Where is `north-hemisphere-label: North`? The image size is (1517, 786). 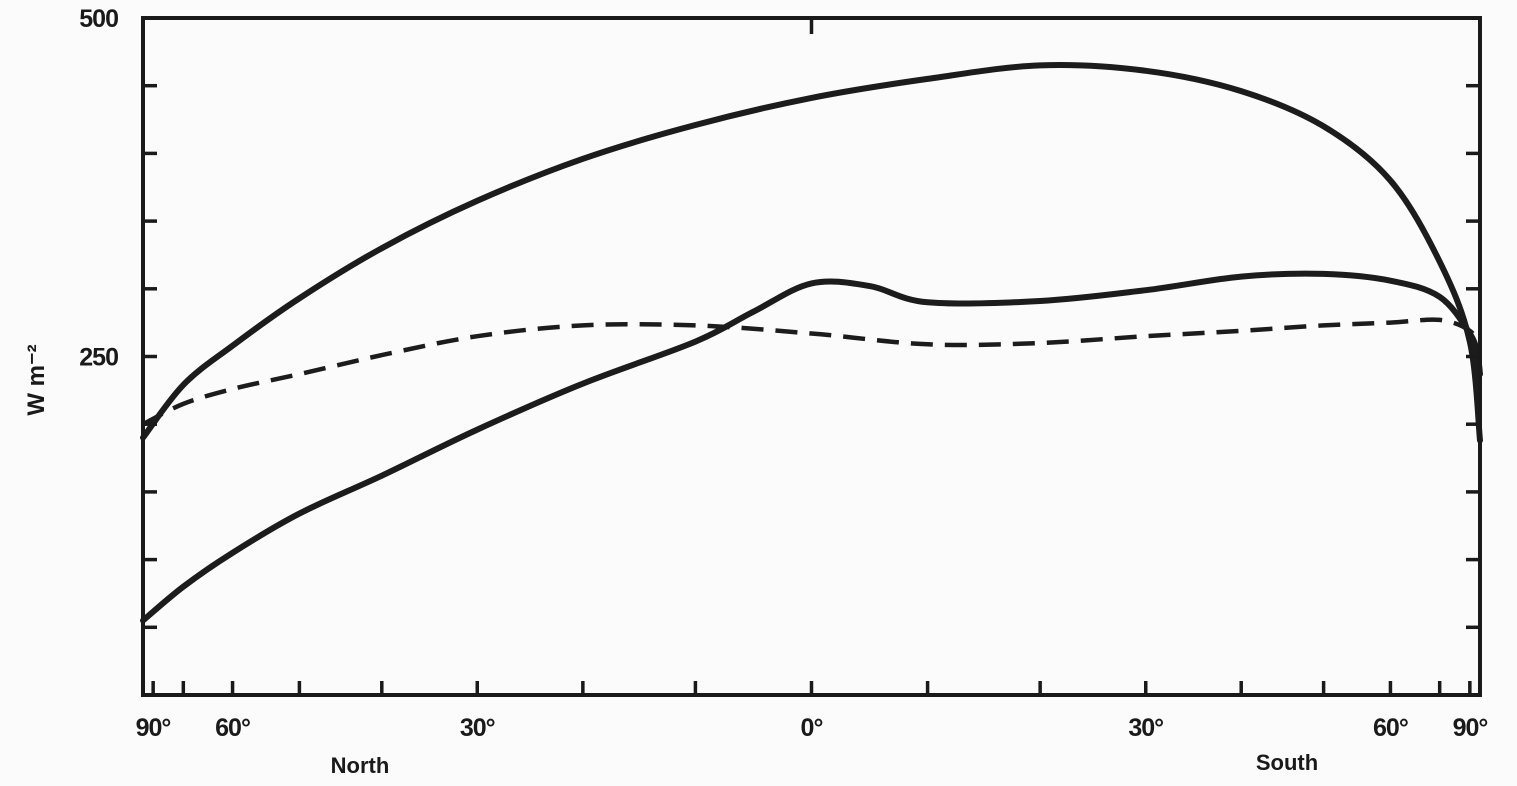 north-hemisphere-label: North is located at coordinates (360, 765).